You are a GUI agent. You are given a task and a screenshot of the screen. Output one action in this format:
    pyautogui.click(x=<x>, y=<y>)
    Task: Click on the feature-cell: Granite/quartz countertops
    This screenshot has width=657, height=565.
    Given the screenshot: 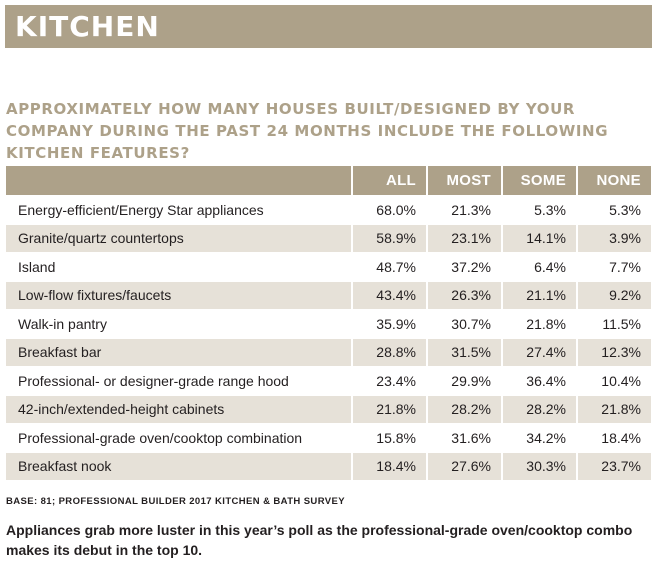 What is the action you would take?
    pyautogui.click(x=178, y=237)
    